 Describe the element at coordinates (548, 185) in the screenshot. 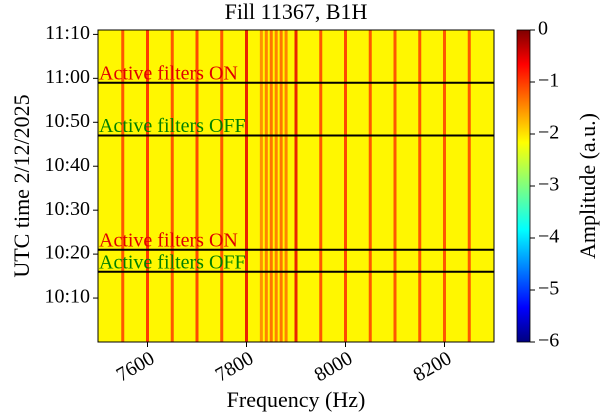

I see `colorbar-tick-label: −3` at that location.